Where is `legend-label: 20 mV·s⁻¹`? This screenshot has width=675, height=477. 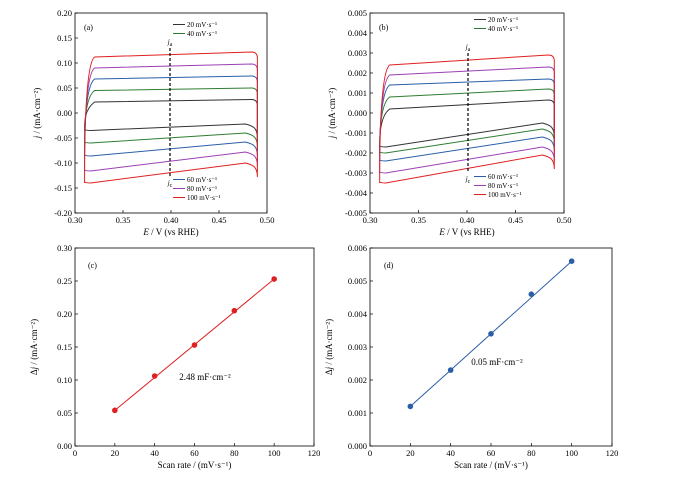 legend-label: 20 mV·s⁻¹ is located at coordinates (503, 20).